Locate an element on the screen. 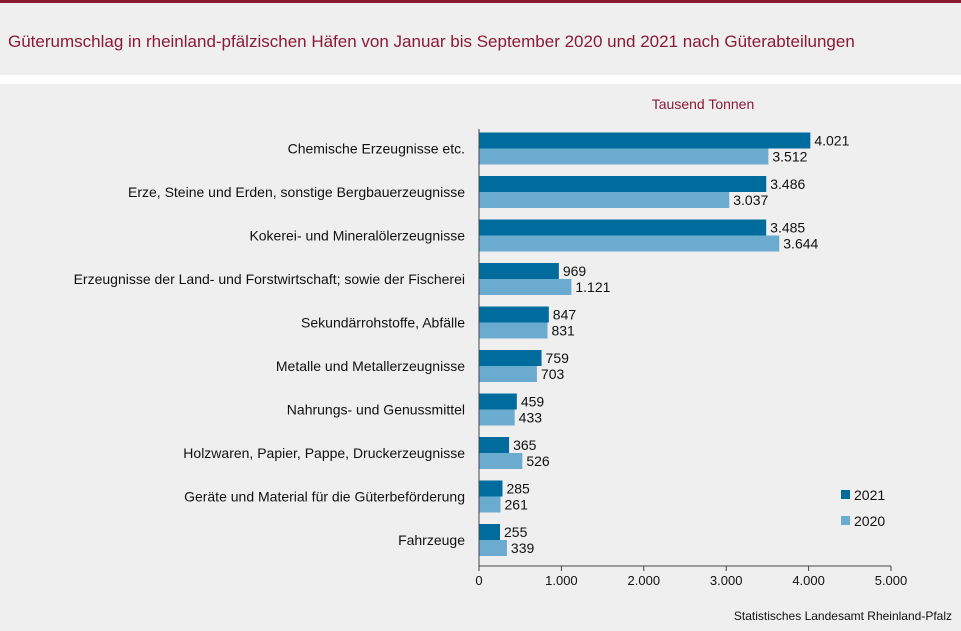 The width and height of the screenshot is (961, 631). category-label: Nahrungs- und Genussmittel is located at coordinates (376, 410).